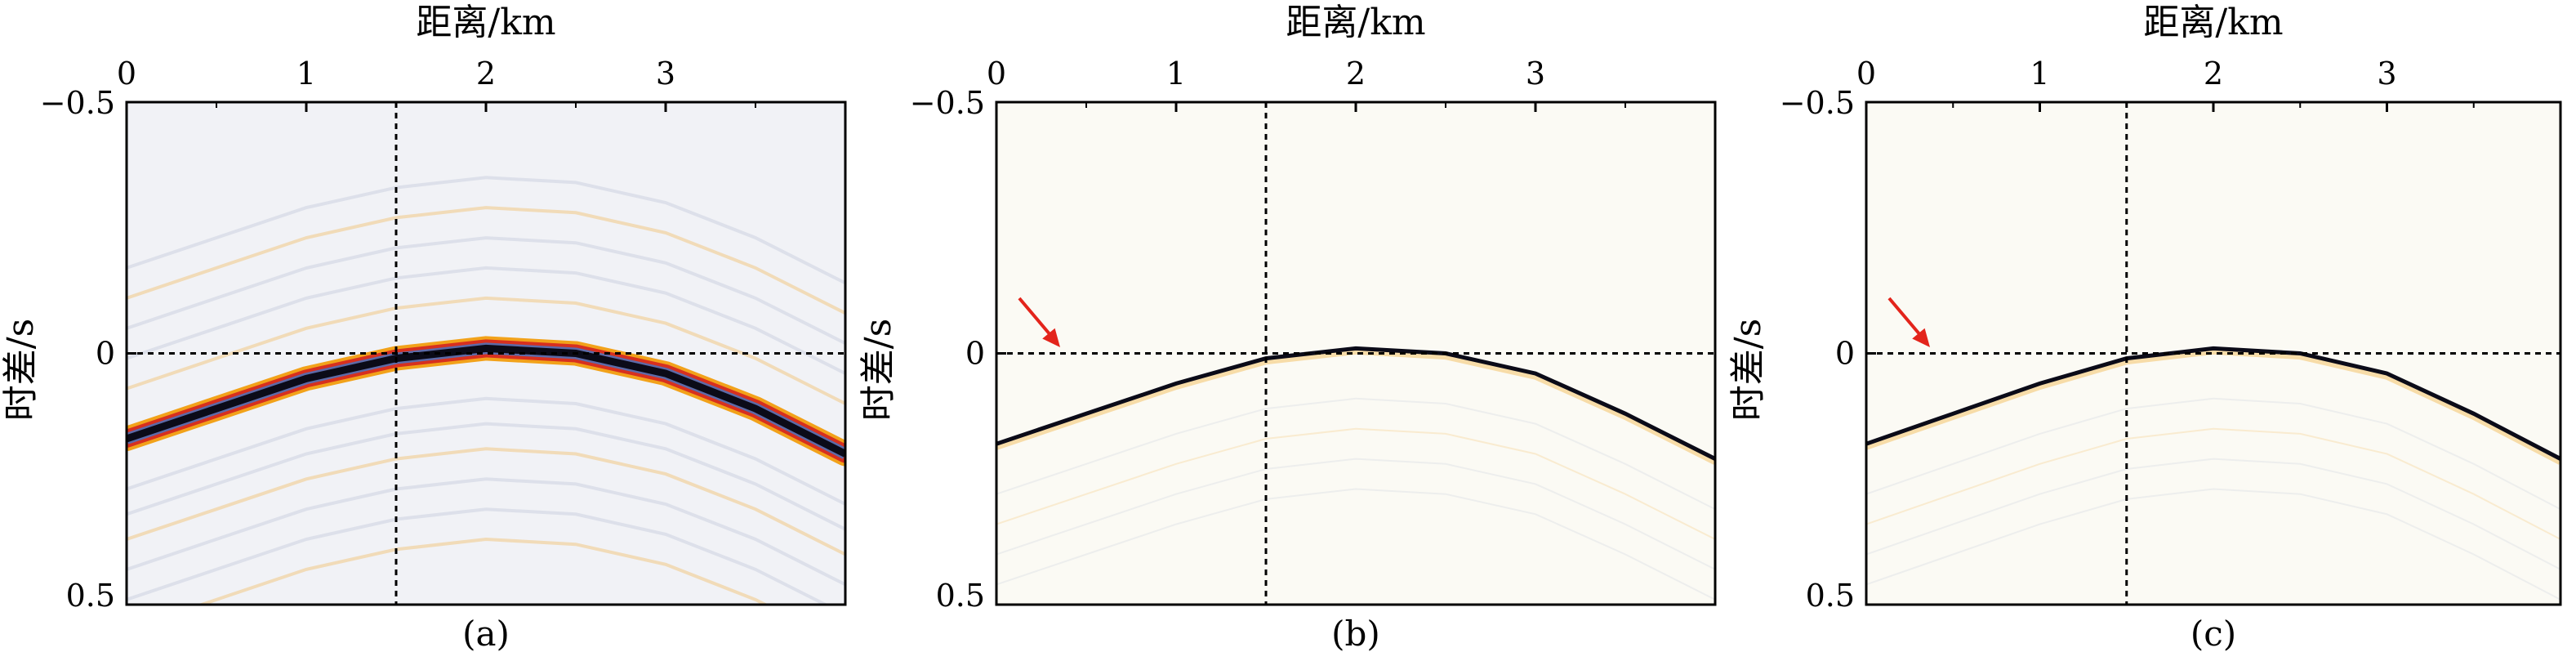 The height and width of the screenshot is (661, 2576). I want to click on panel-label: (a), so click(486, 634).